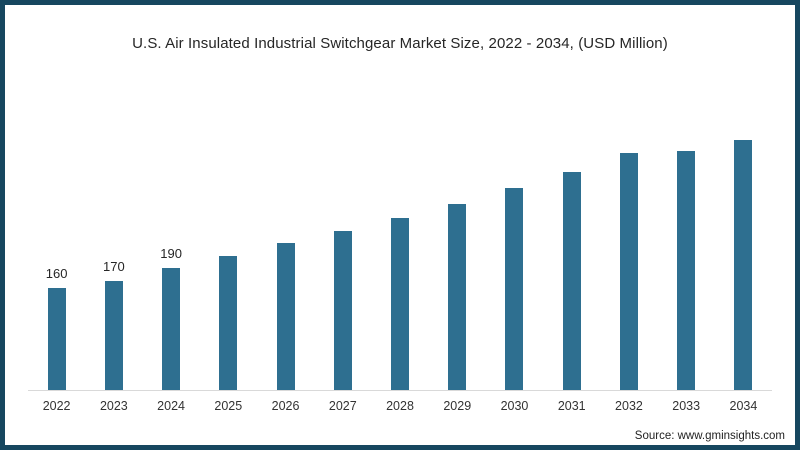 This screenshot has height=450, width=800. What do you see at coordinates (686, 406) in the screenshot?
I see `x-tick-label: 2033` at bounding box center [686, 406].